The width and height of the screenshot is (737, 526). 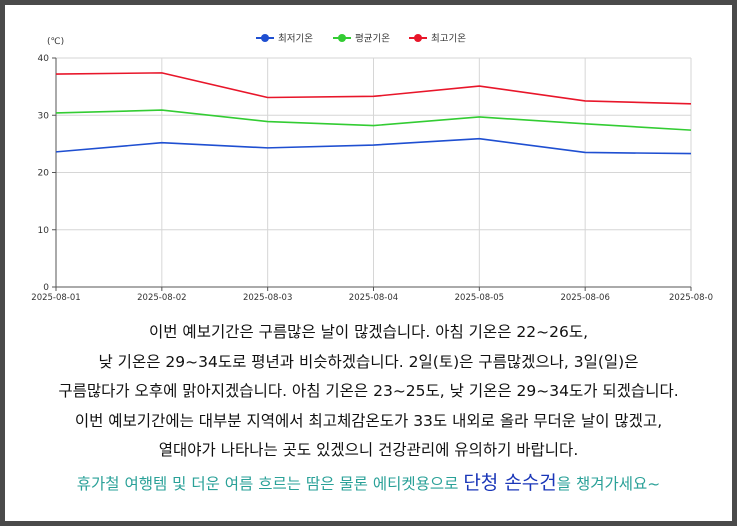 What do you see at coordinates (161, 298) in the screenshot?
I see `x-tick-label: 2025-08-02` at bounding box center [161, 298].